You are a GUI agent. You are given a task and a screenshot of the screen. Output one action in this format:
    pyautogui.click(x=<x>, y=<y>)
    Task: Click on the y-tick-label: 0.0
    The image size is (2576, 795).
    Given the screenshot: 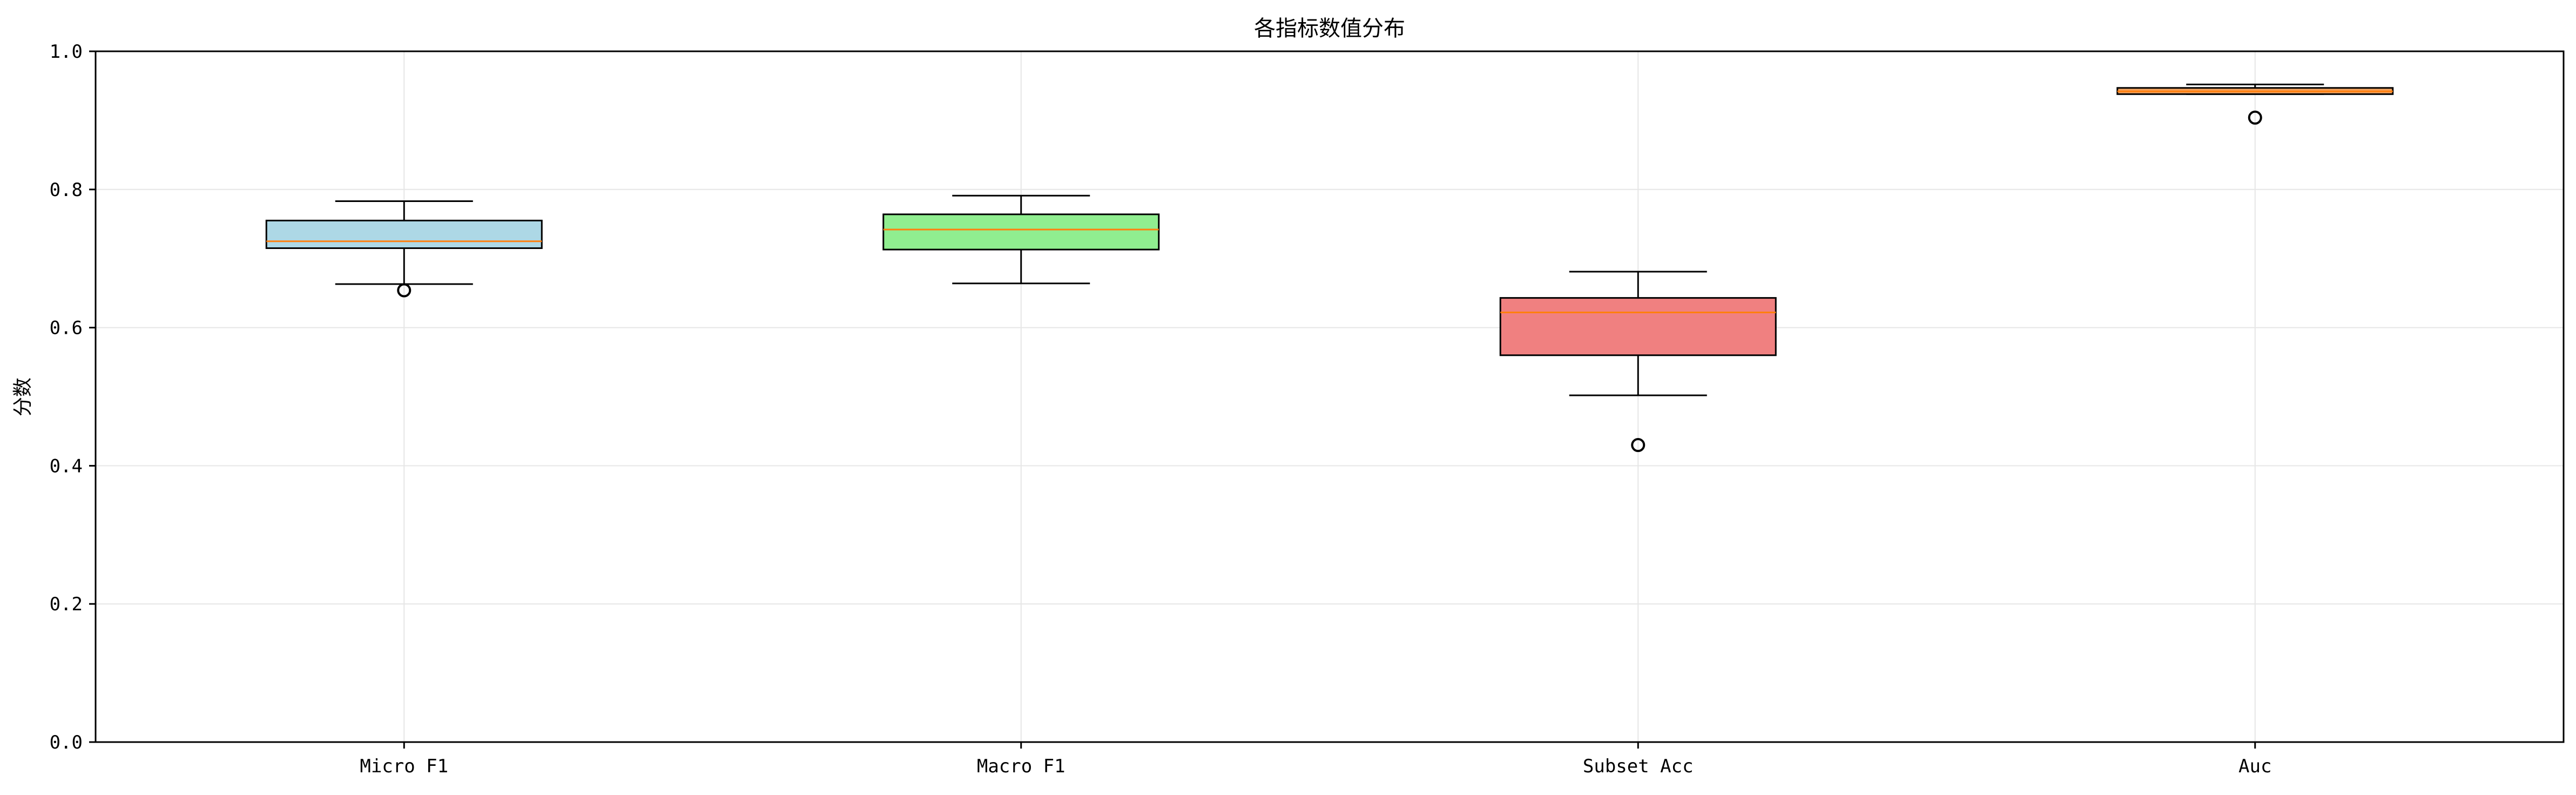 What is the action you would take?
    pyautogui.click(x=66, y=743)
    